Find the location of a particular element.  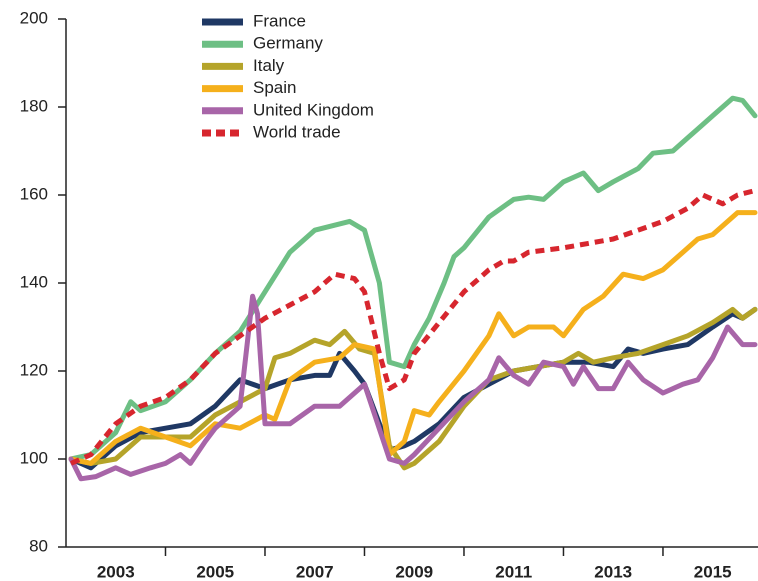

x-tick-label: 2011 is located at coordinates (513, 571).